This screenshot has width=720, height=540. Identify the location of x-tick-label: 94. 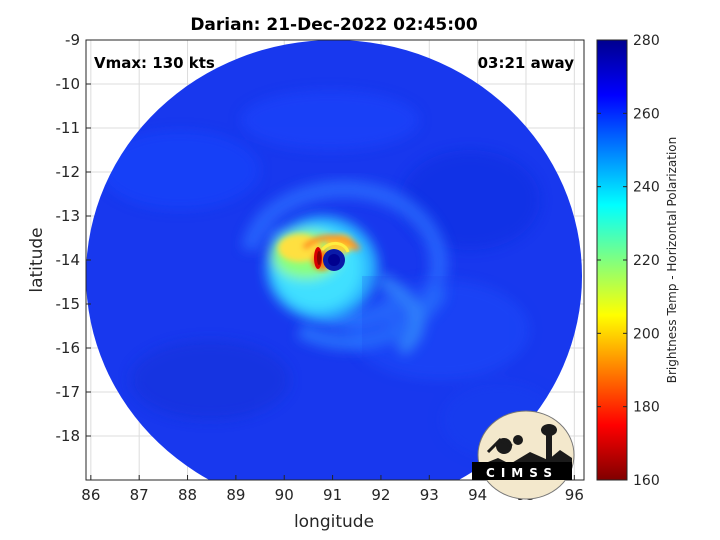
(477, 495).